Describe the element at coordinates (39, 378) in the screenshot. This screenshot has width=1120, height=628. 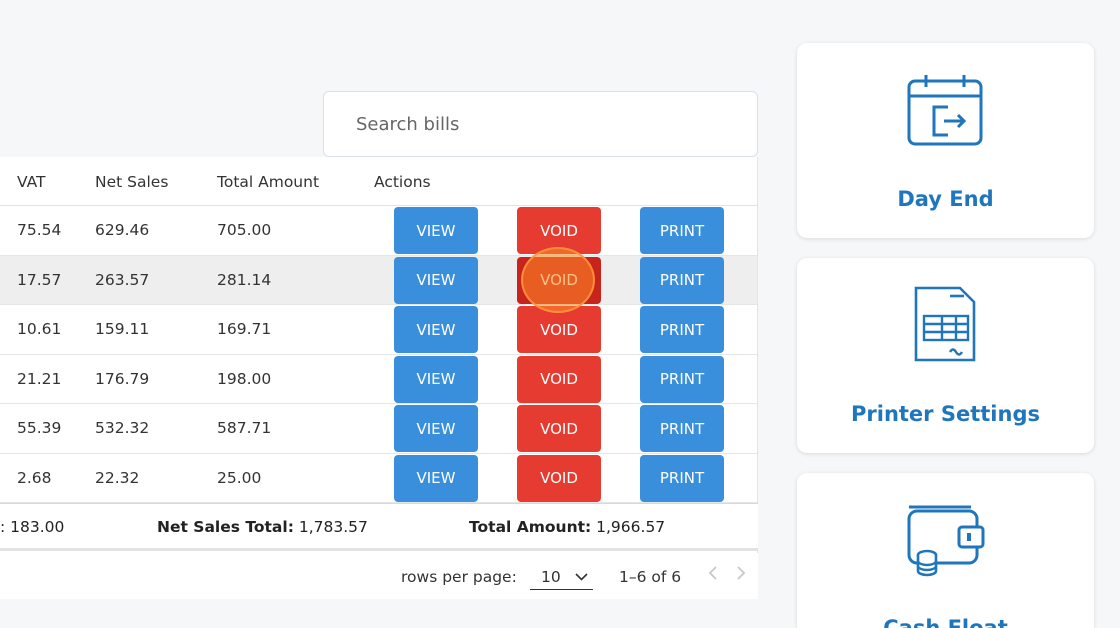
I see `cell-vat: 21.21` at that location.